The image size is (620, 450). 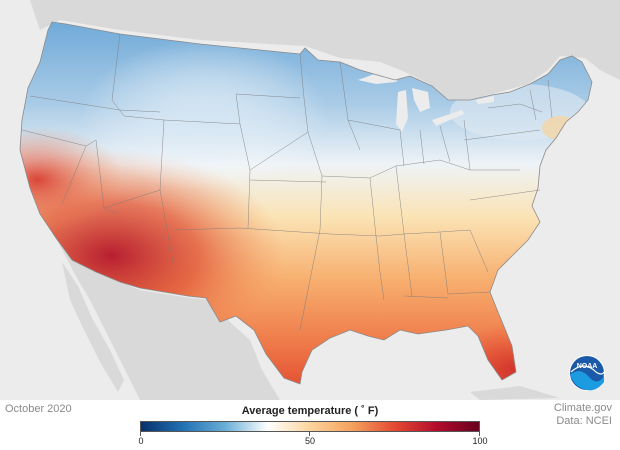 I want to click on caribbean-landmass, so click(x=515, y=393).